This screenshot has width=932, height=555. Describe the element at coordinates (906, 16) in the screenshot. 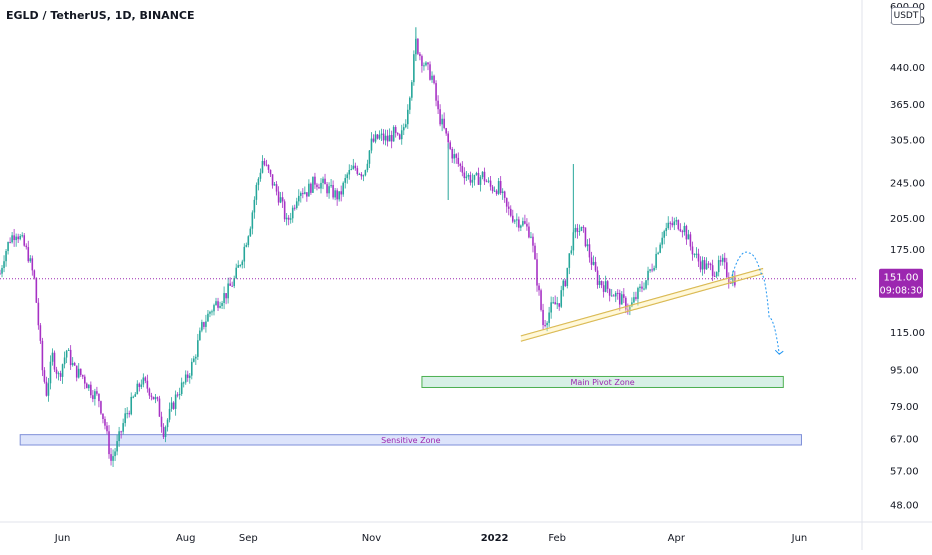

I see `currency-badge: USDT` at that location.